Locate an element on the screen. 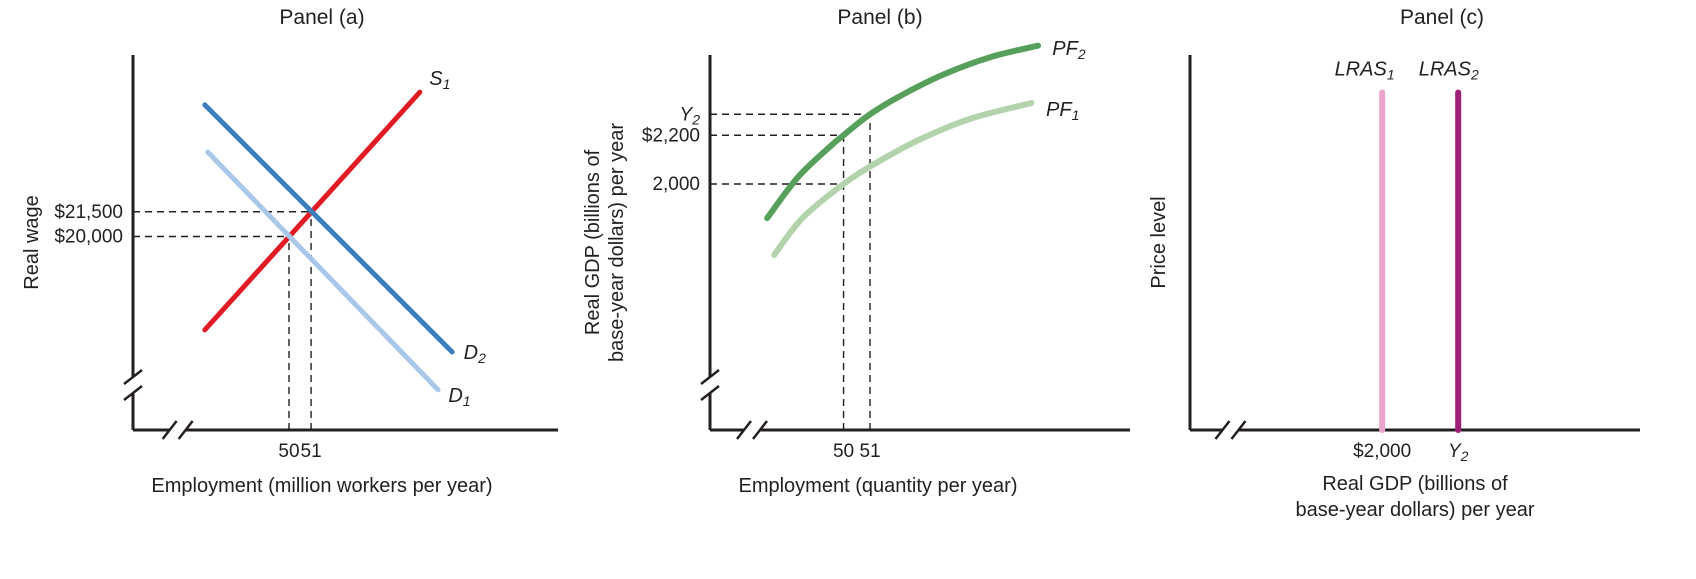 The image size is (1696, 579). x-axis-label: Employment (million workers per year) is located at coordinates (321, 486).